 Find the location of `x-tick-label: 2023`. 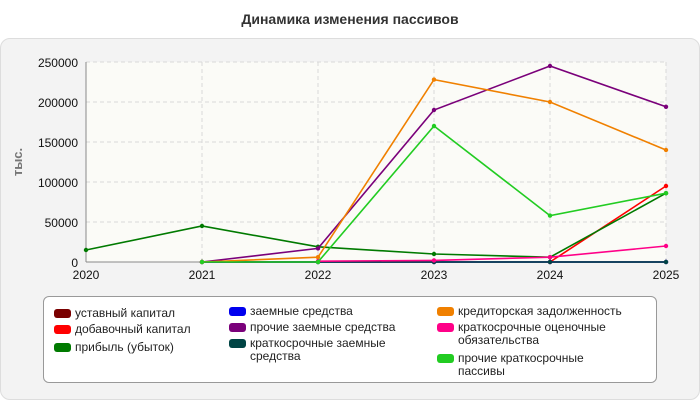

x-tick-label: 2023 is located at coordinates (434, 275).